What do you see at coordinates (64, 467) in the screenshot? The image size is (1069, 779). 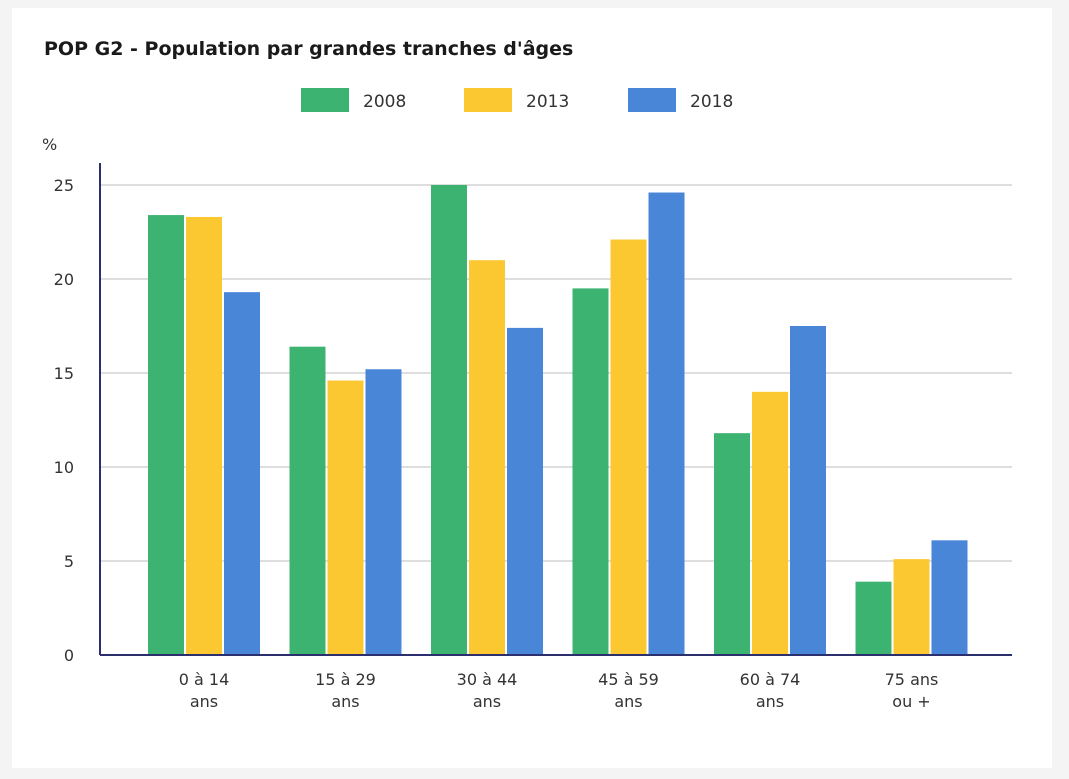 I see `y-tick-label: 10` at bounding box center [64, 467].